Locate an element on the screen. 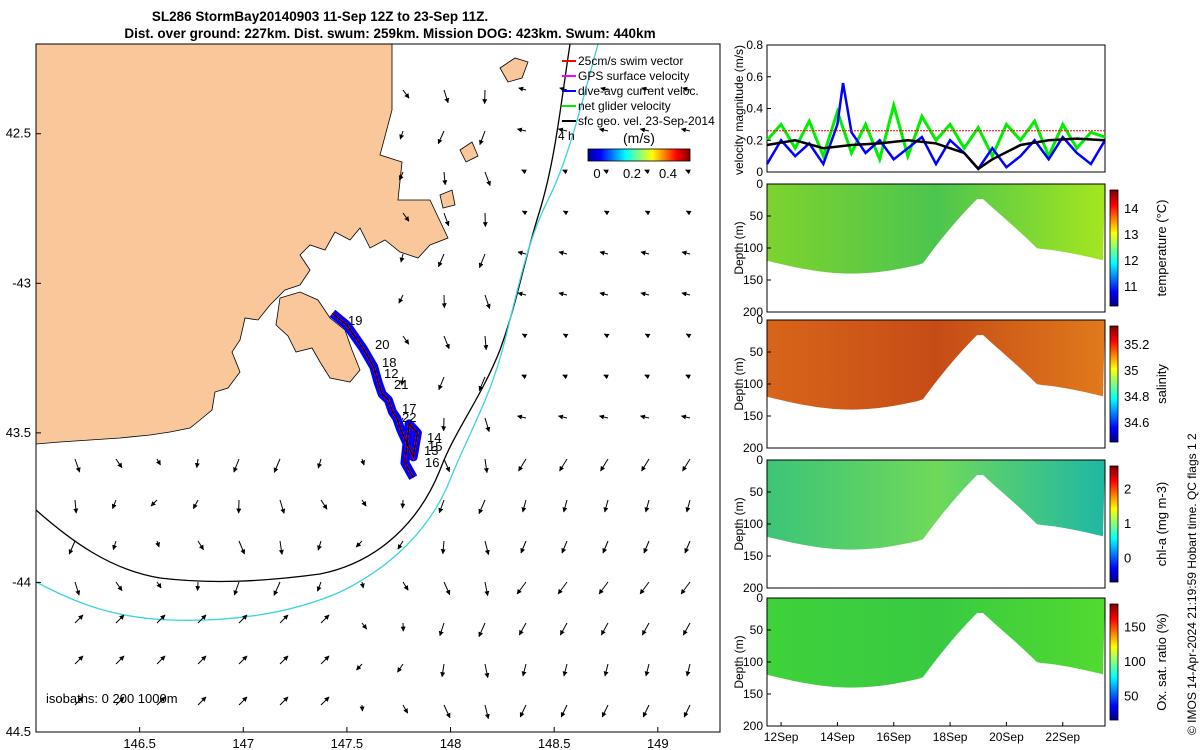  velocity-series-line is located at coordinates (936, 154).